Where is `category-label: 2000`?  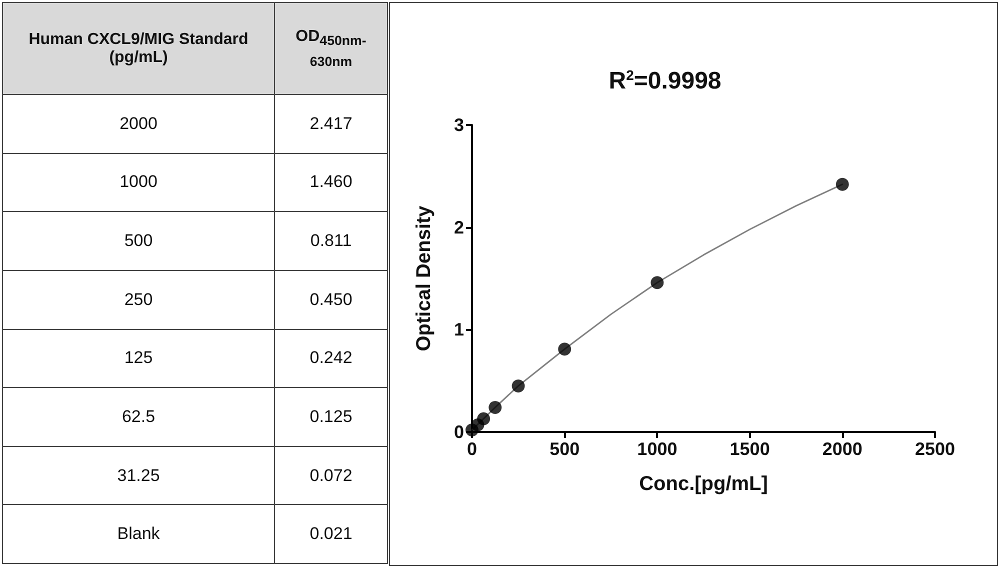
category-label: 2000 is located at coordinates (138, 124).